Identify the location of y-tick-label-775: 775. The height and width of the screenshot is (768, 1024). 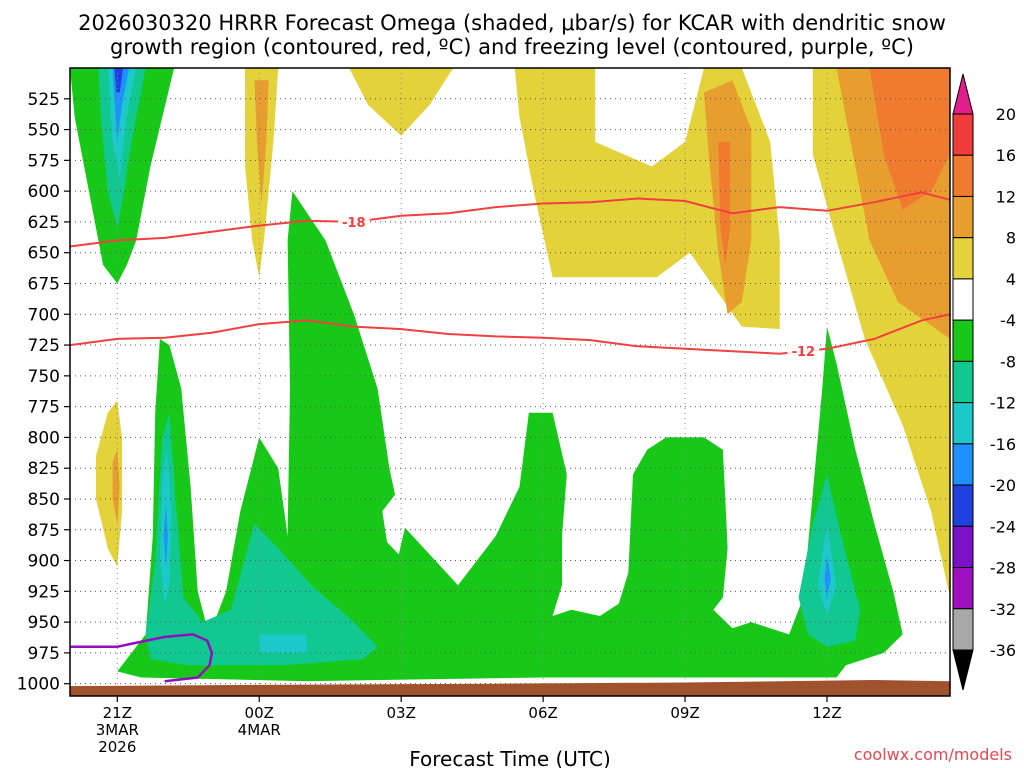
(44, 408).